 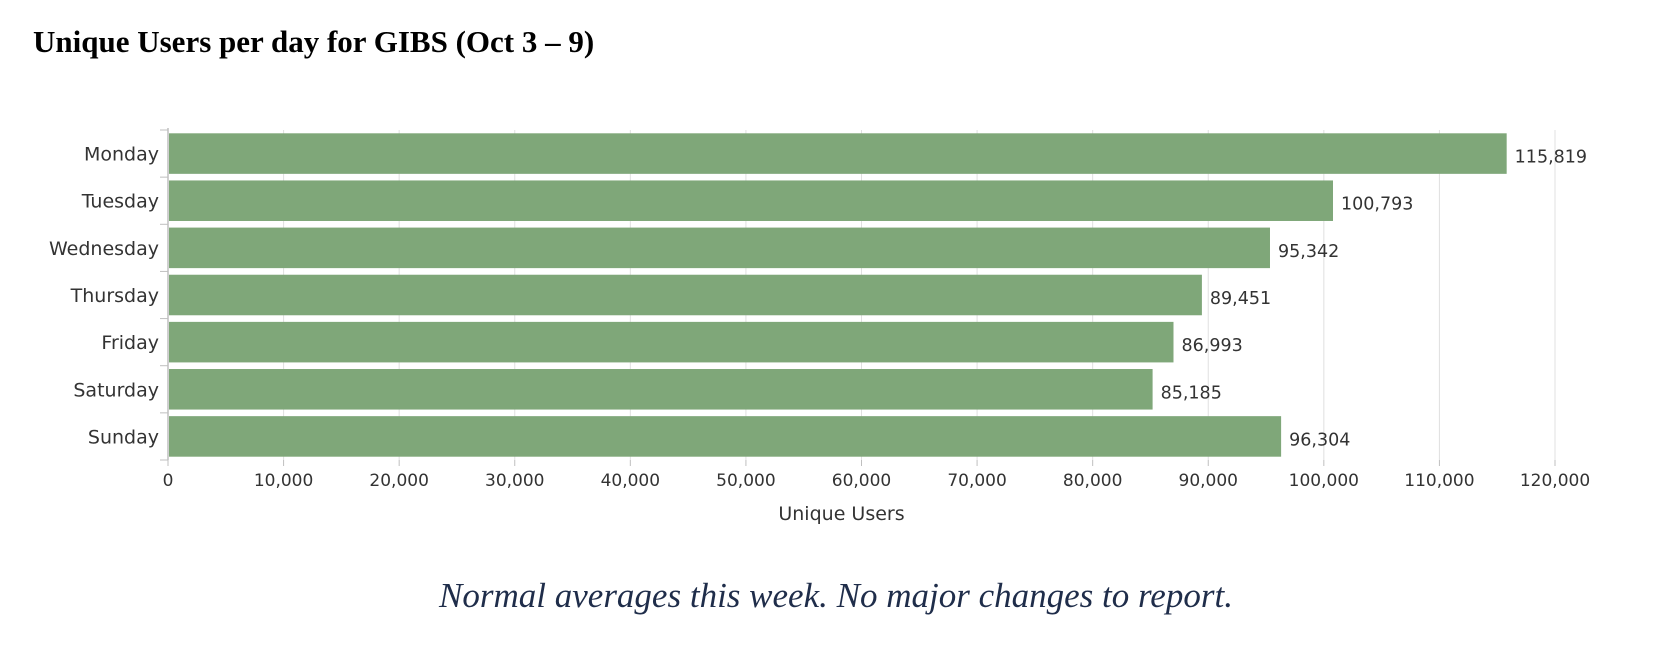 What do you see at coordinates (104, 249) in the screenshot?
I see `category-label: Wednesday` at bounding box center [104, 249].